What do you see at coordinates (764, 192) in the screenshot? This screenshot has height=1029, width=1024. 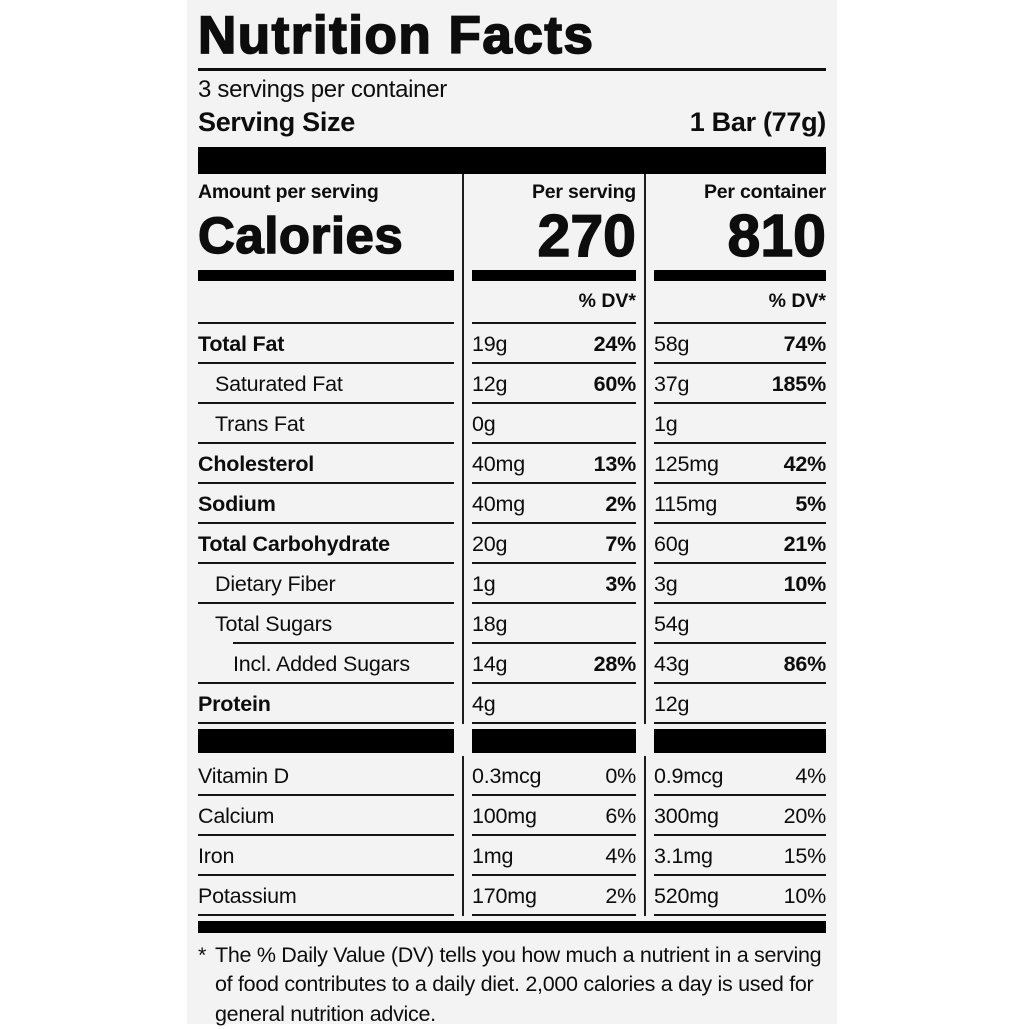 I see `per-container-label: Per container` at bounding box center [764, 192].